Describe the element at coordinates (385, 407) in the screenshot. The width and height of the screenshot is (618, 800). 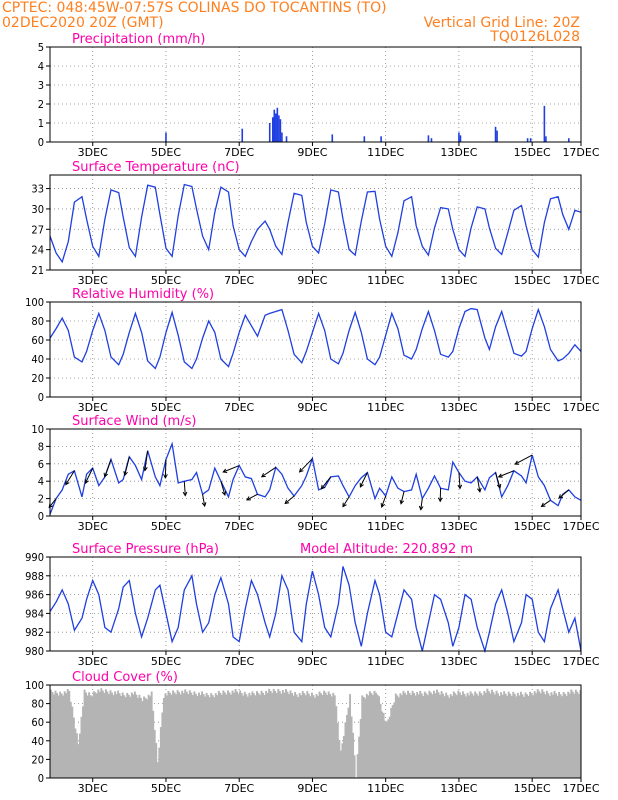
I see `x-tick-label: 11DEC` at that location.